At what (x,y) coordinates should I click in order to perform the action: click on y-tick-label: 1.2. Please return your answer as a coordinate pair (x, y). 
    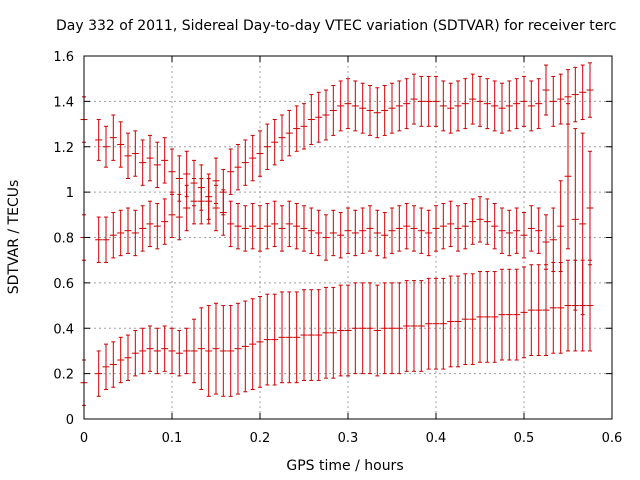
    Looking at the image, I should click on (63, 148).